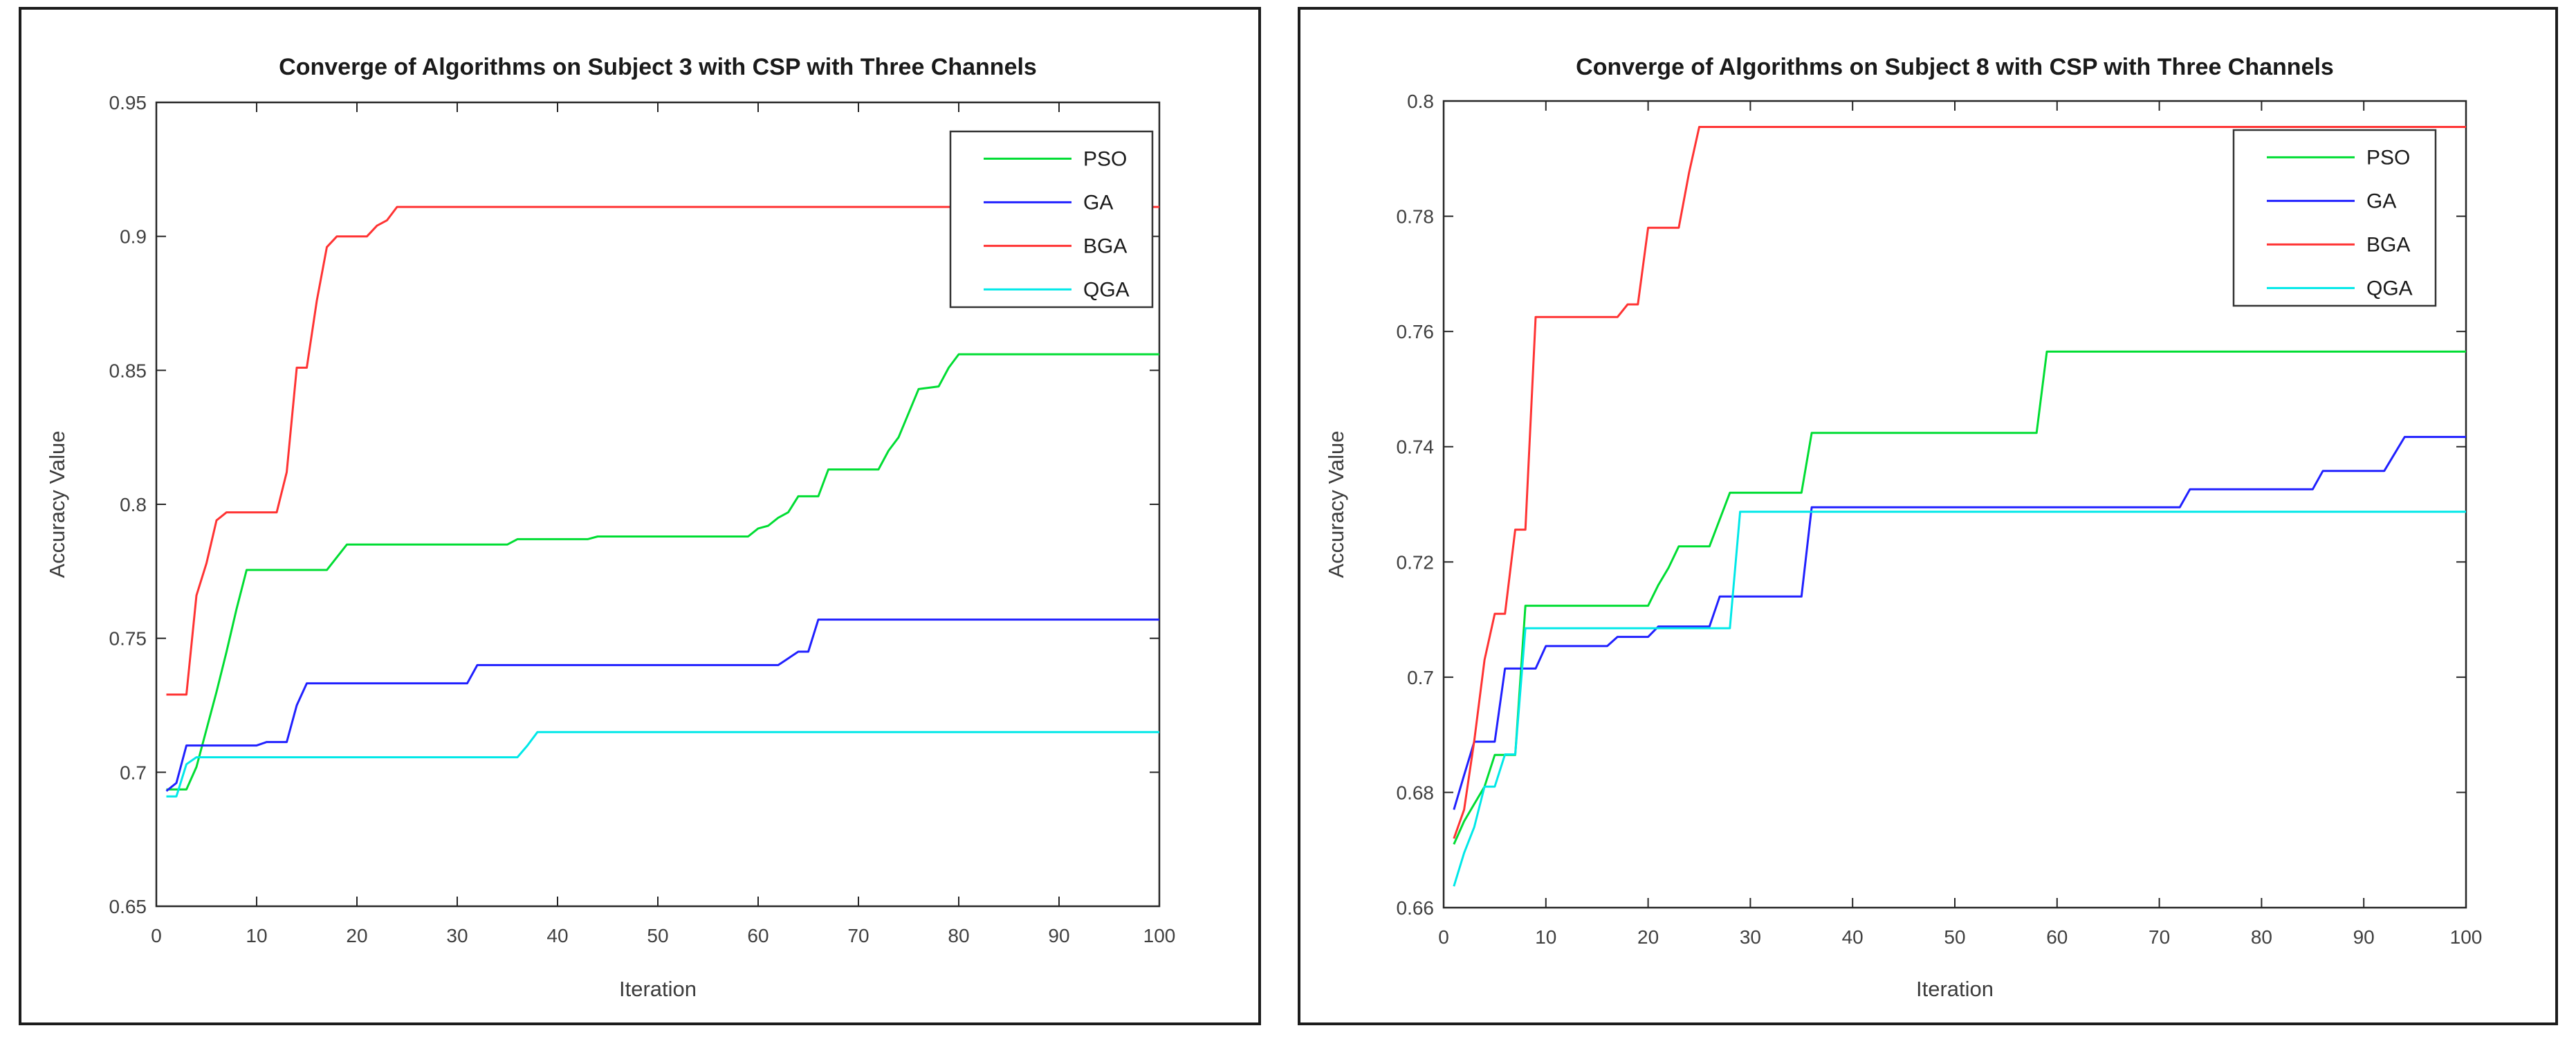  I want to click on y-tick-label: 0.66, so click(1416, 908).